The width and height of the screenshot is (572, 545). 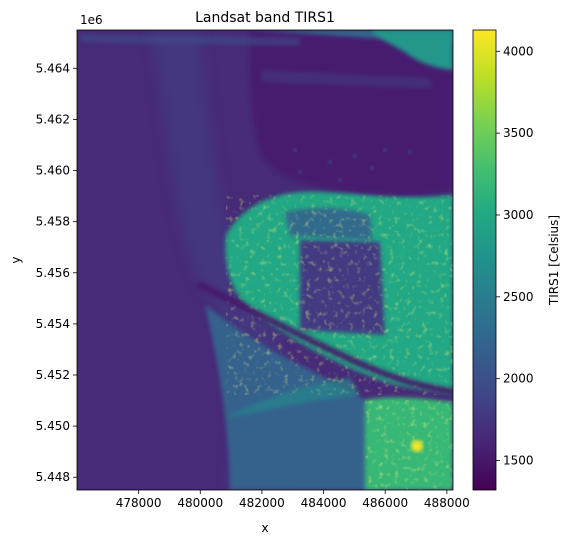 What do you see at coordinates (53, 171) in the screenshot?
I see `y-tick-label: 5.460` at bounding box center [53, 171].